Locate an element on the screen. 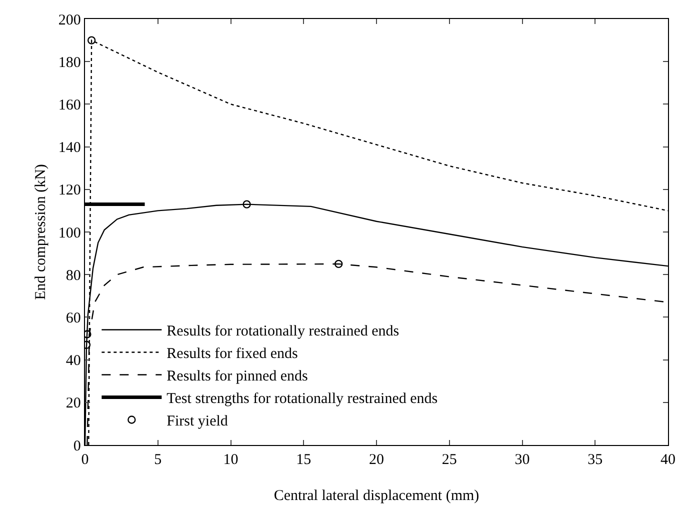 Image resolution: width=688 pixels, height=510 pixels. y-tick-label: 160 is located at coordinates (69, 105).